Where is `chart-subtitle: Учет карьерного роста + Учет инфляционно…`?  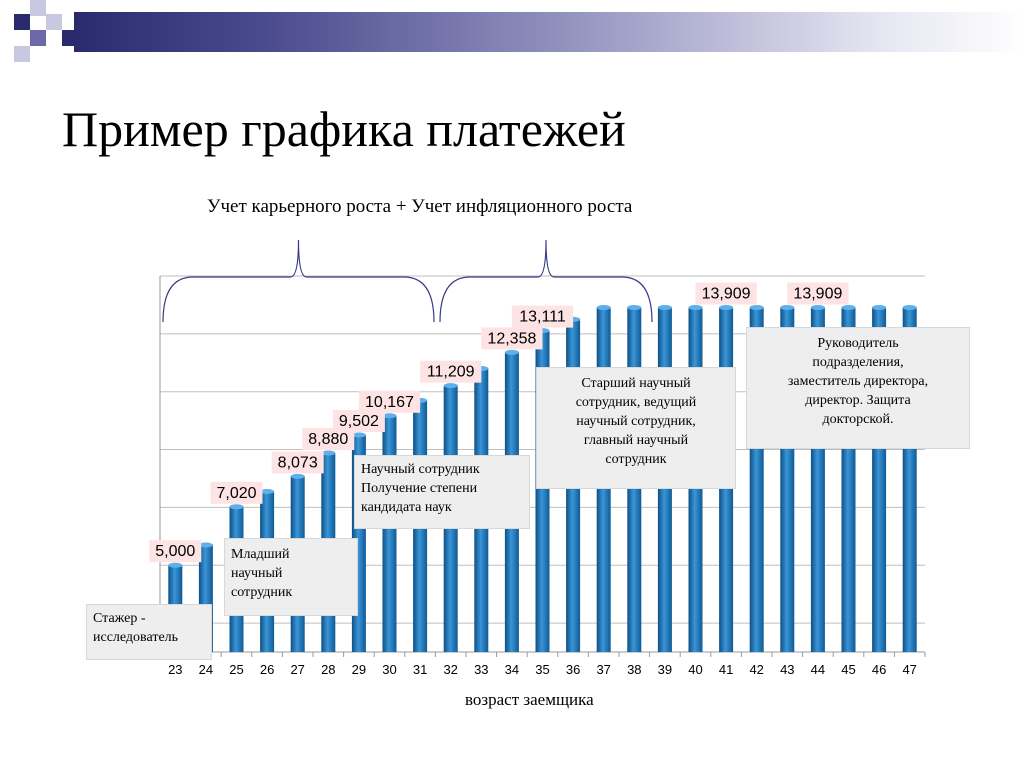 chart-subtitle: Учет карьерного роста + Учет инфляционно… is located at coordinates (420, 206).